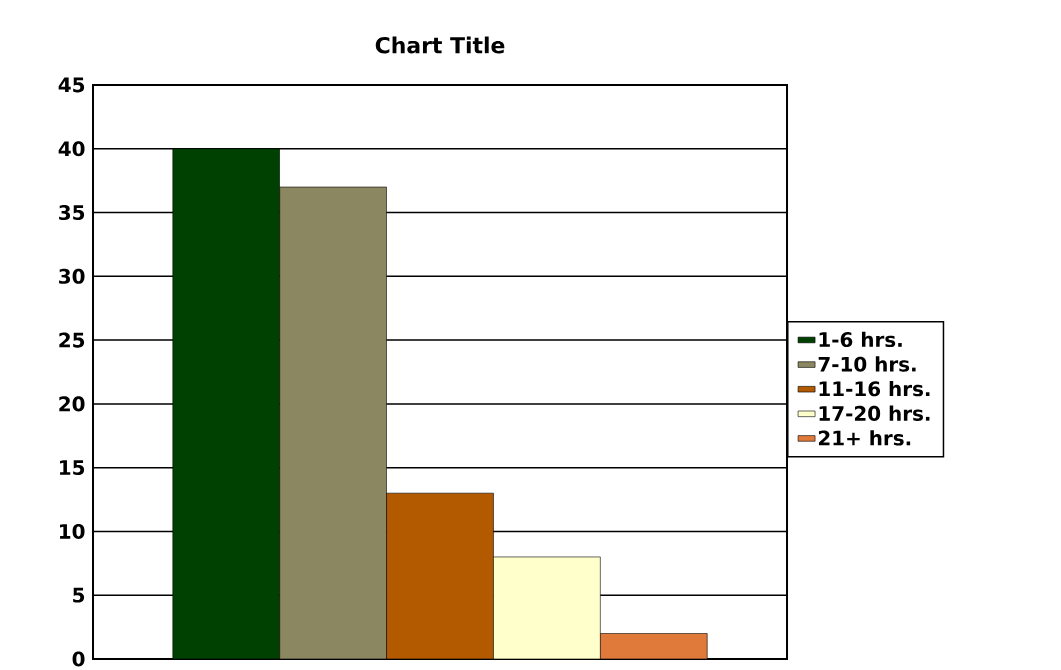 This screenshot has width=1061, height=670. Describe the element at coordinates (72, 404) in the screenshot. I see `y-tick-label: 20` at that location.